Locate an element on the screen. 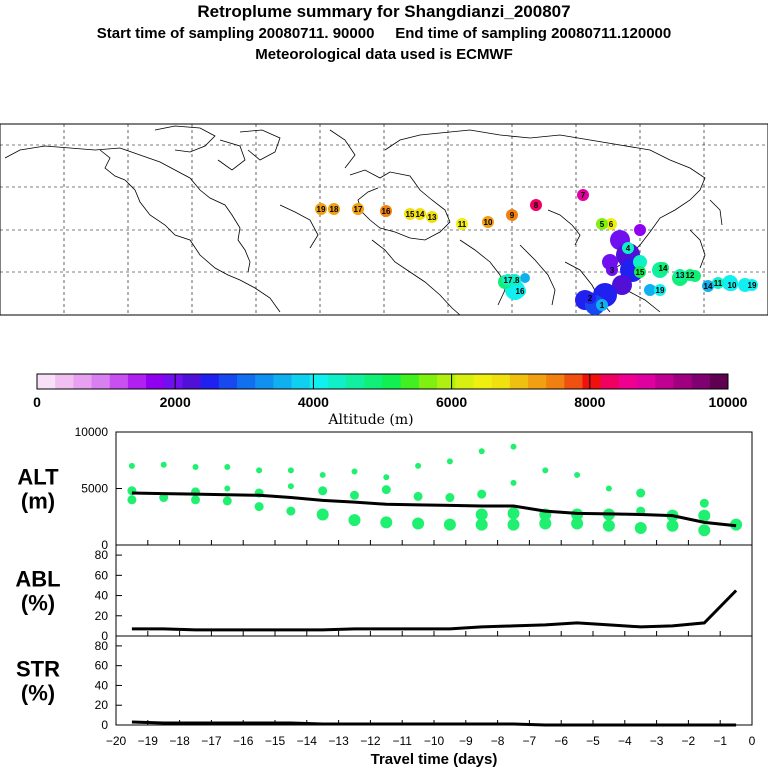  series-line is located at coordinates (434, 509).